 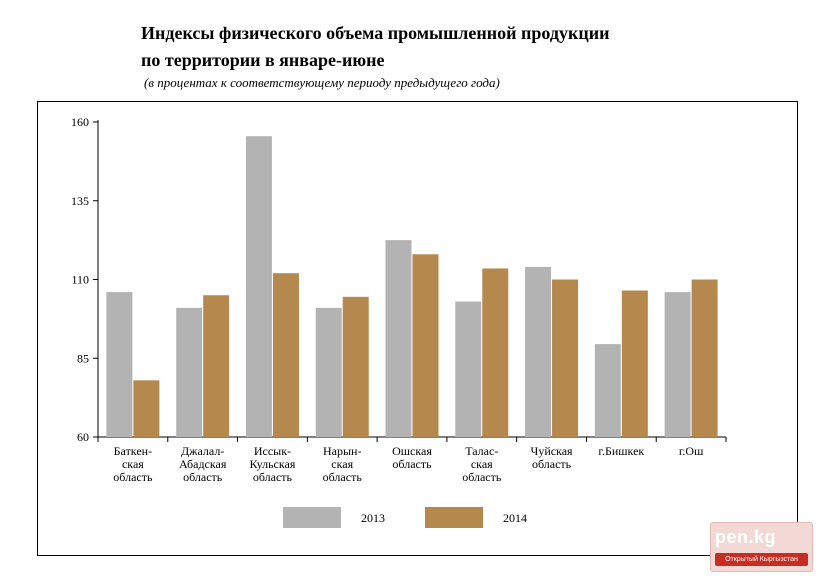 I want to click on x-category-label-line: Джалал-, so click(x=202, y=451).